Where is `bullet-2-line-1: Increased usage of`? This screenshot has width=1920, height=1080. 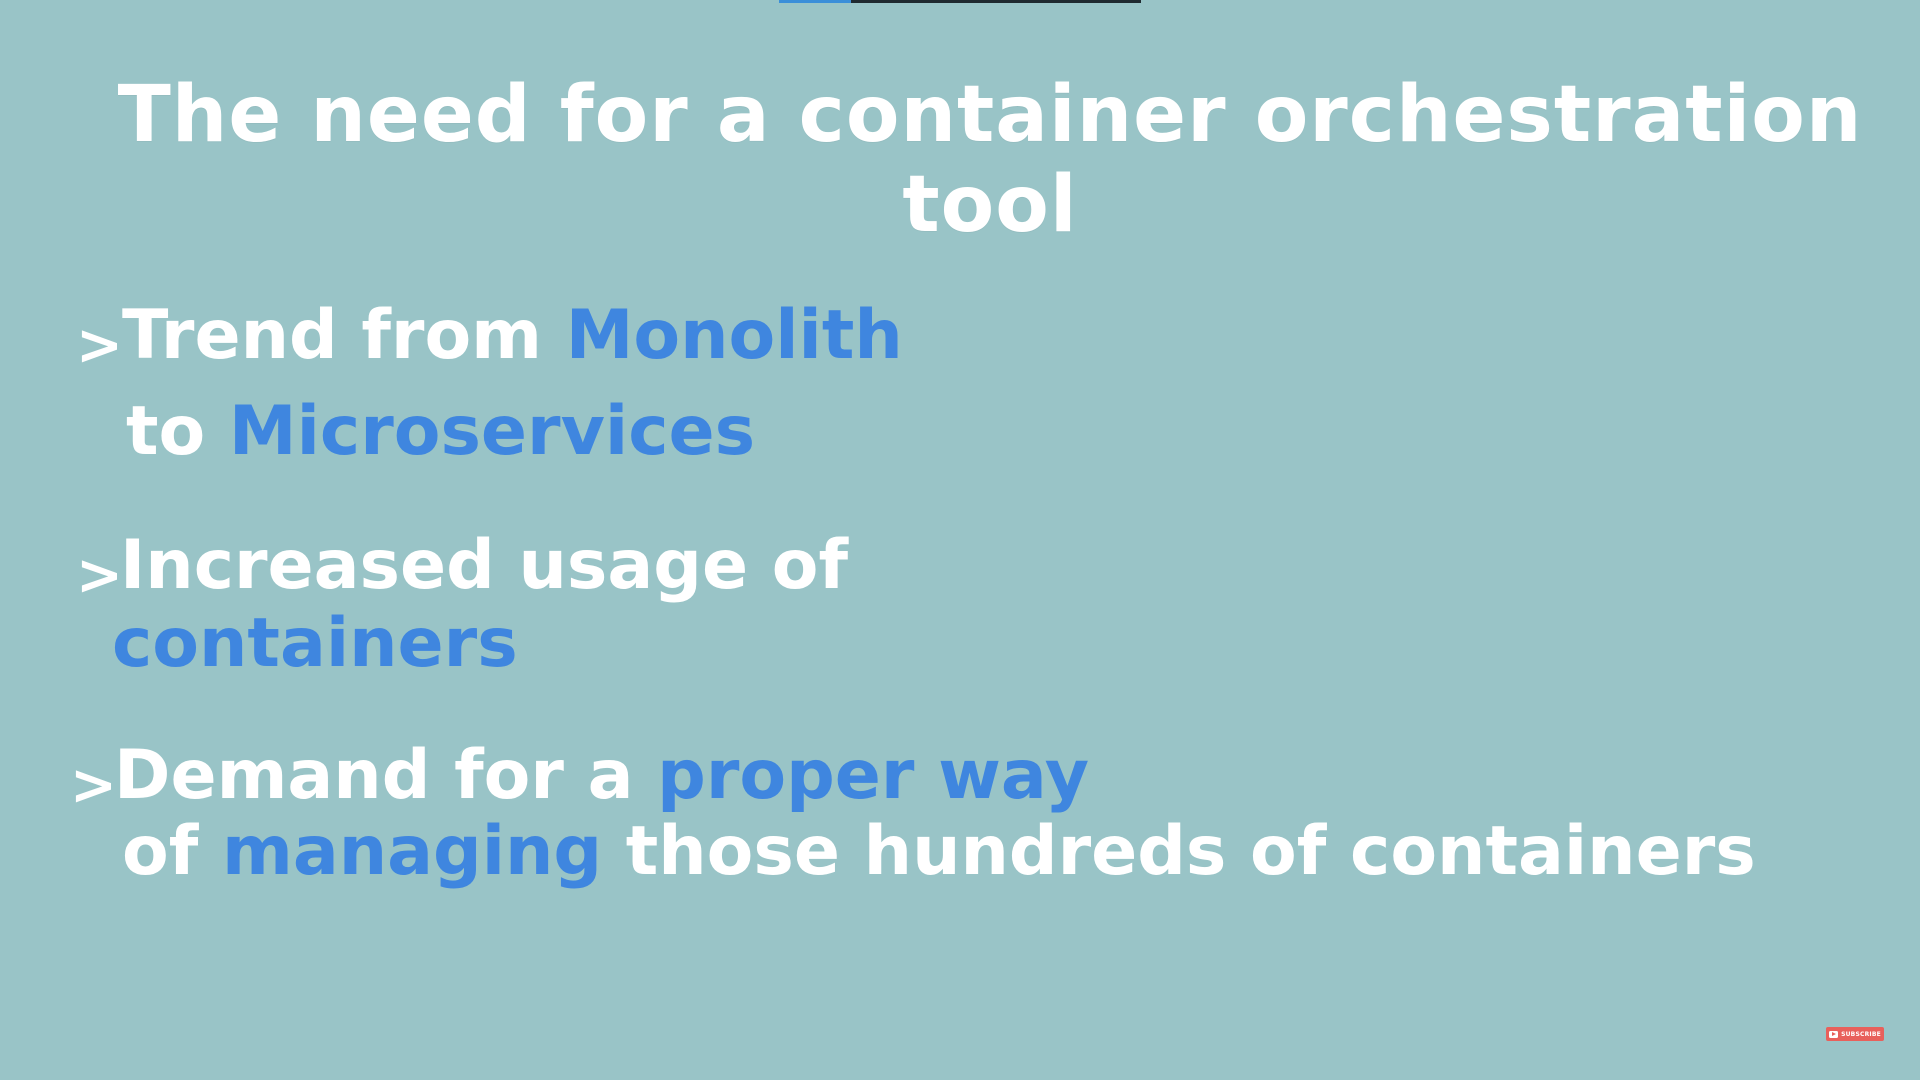
bullet-2-line-1: Increased usage of is located at coordinates (484, 566).